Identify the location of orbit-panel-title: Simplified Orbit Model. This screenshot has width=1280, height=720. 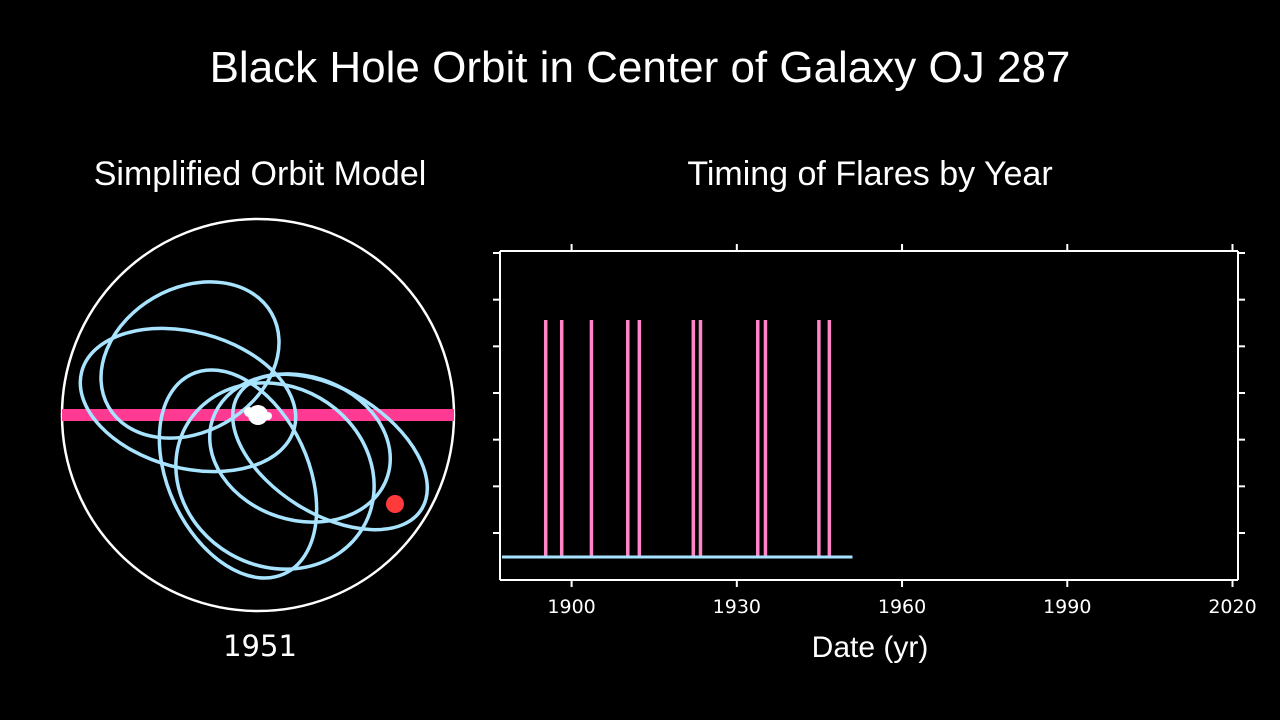
(260, 174).